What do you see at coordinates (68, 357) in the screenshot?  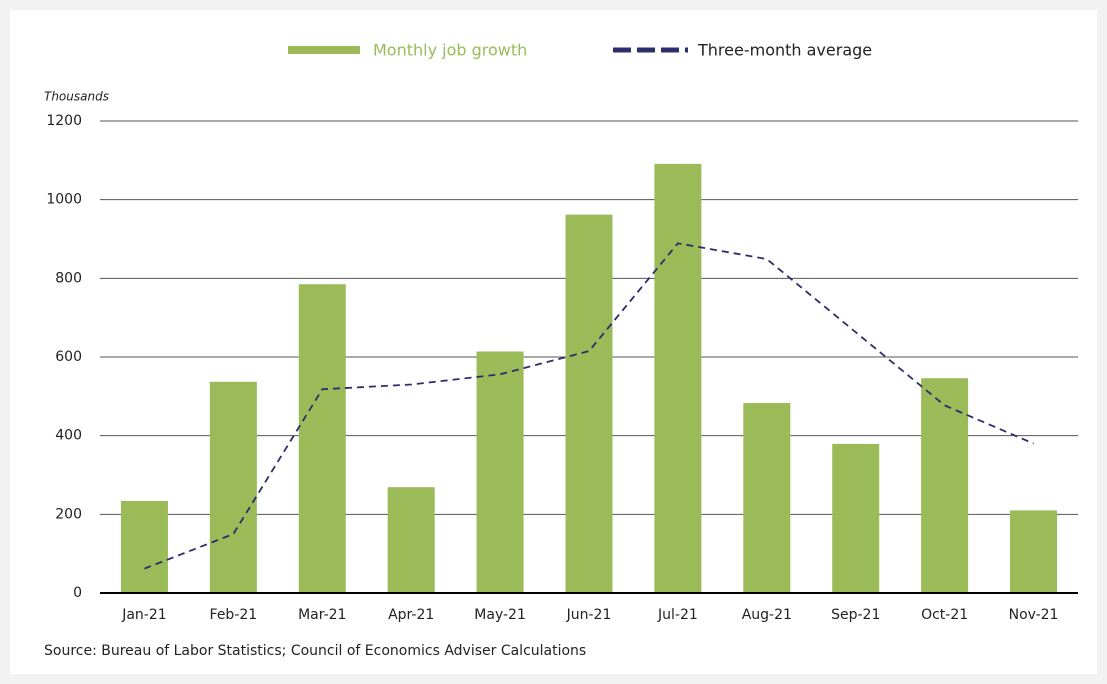 I see `y-tick-label: 600` at bounding box center [68, 357].